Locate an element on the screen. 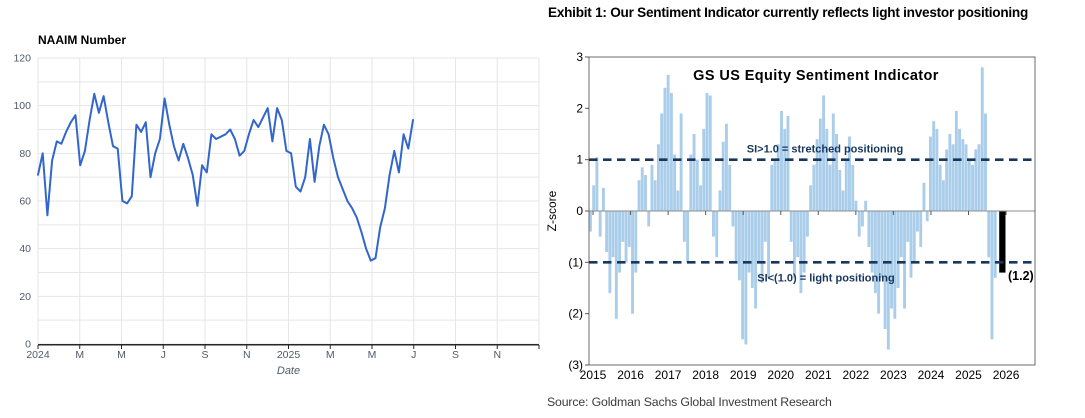 Image resolution: width=1085 pixels, height=418 pixels. z-score-axis-title: Z-score is located at coordinates (552, 210).